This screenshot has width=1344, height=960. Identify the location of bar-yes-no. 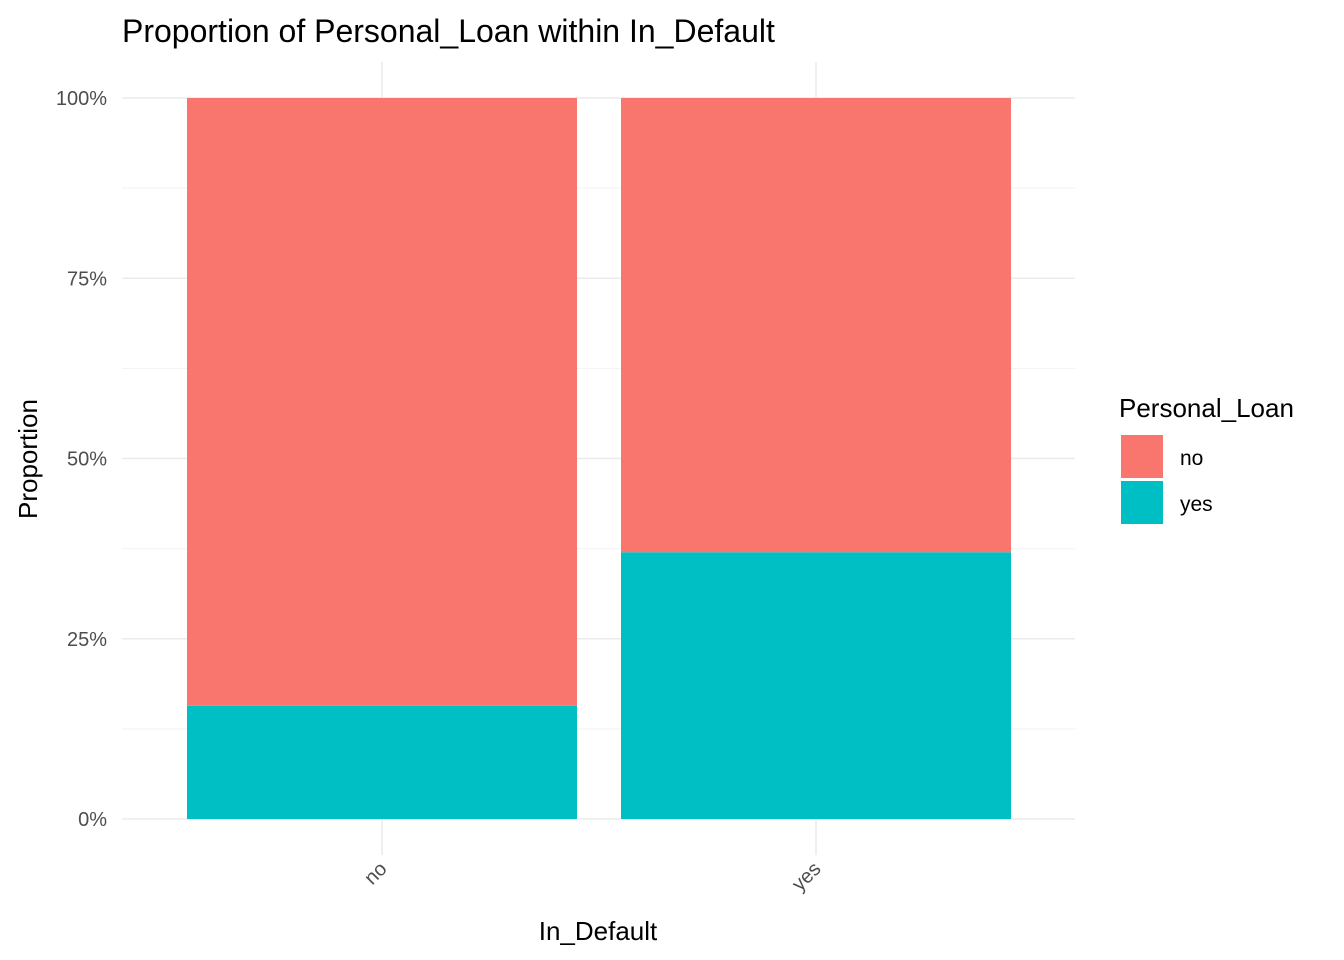
(816, 325).